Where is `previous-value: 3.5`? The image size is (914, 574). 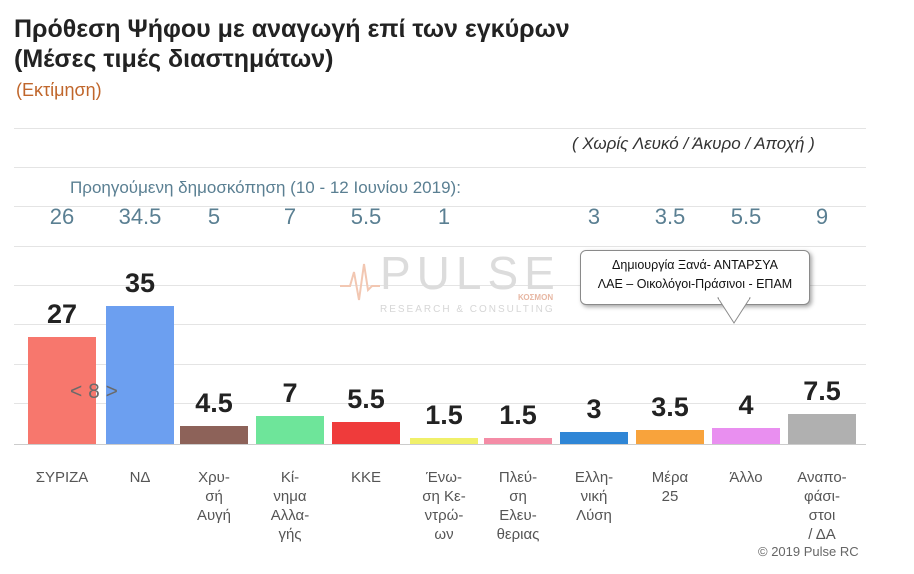
previous-value: 3.5 is located at coordinates (670, 216).